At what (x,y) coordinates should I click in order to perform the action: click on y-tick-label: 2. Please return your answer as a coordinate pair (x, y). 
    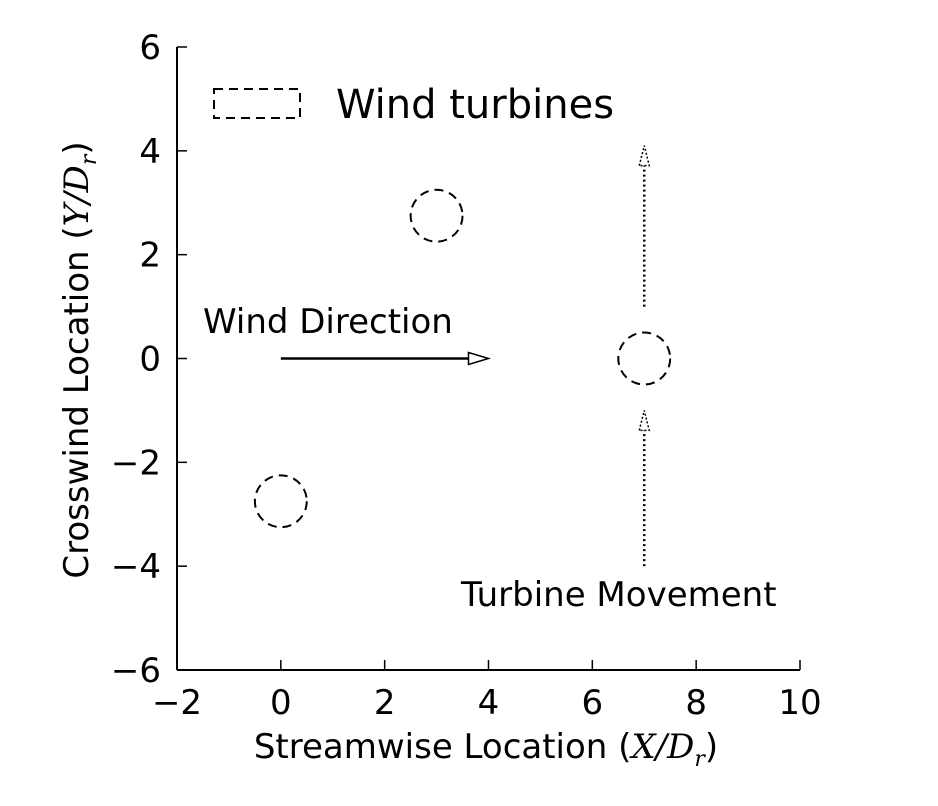
    Looking at the image, I should click on (150, 256).